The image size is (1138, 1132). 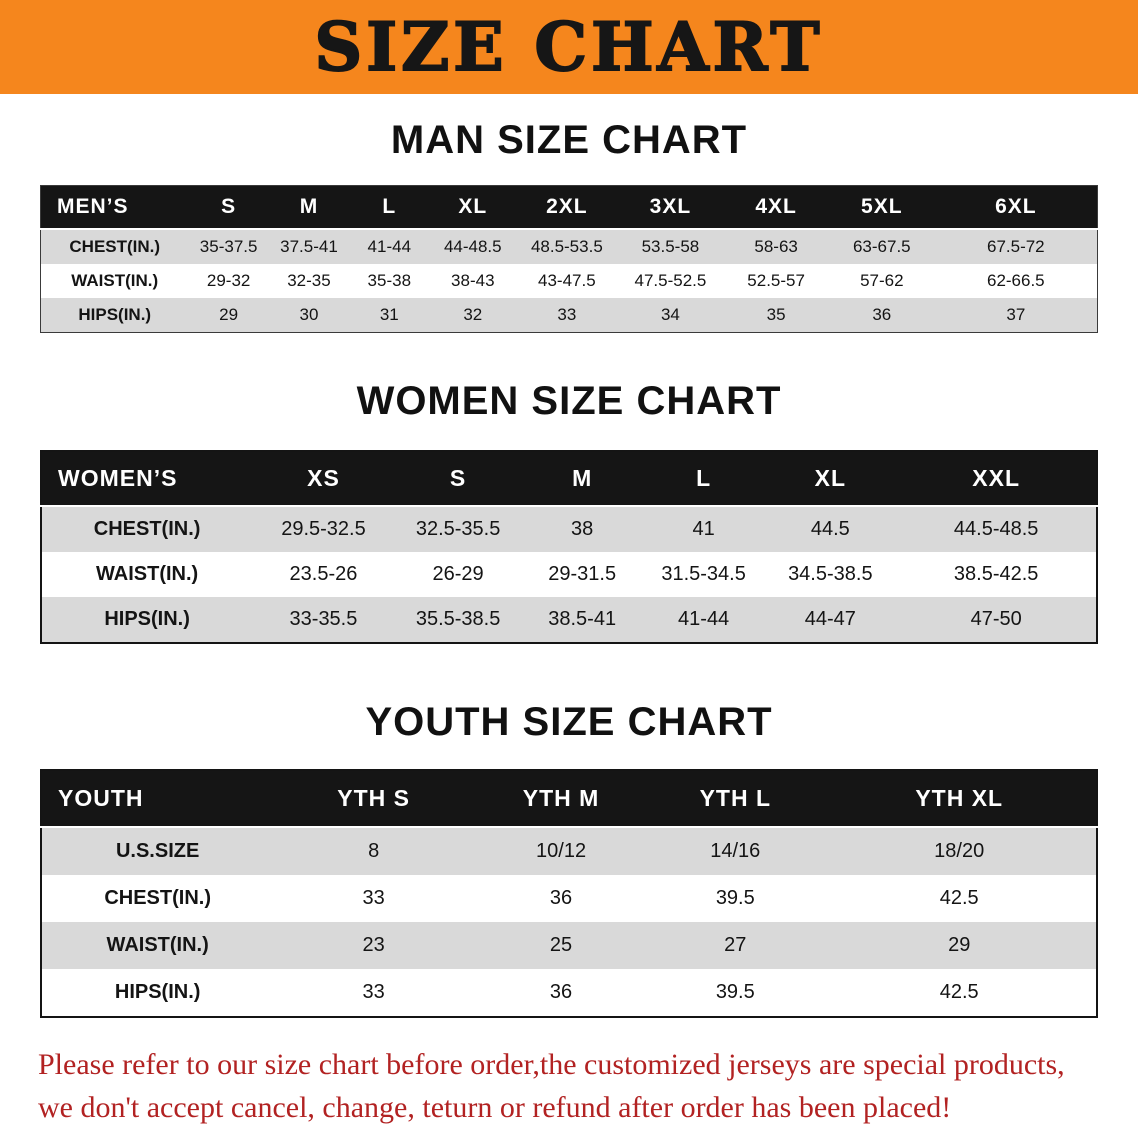 What do you see at coordinates (569, 401) in the screenshot?
I see `women-chart-heading: WOMEN SIZE CHART` at bounding box center [569, 401].